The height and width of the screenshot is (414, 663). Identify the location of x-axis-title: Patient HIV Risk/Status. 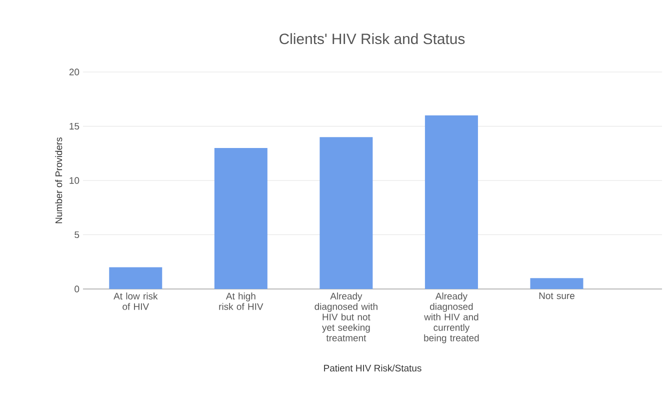
(373, 368).